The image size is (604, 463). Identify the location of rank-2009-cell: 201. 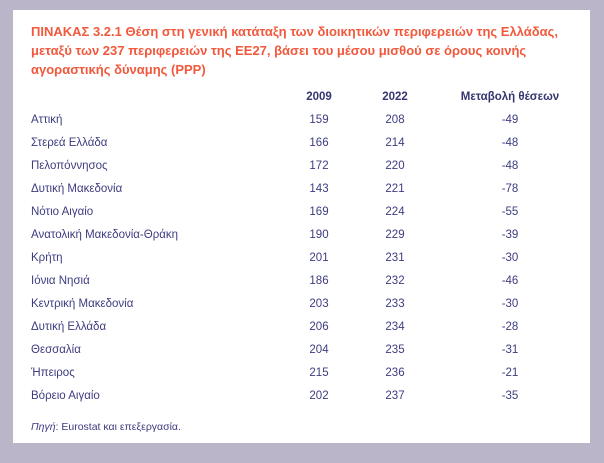
(319, 257).